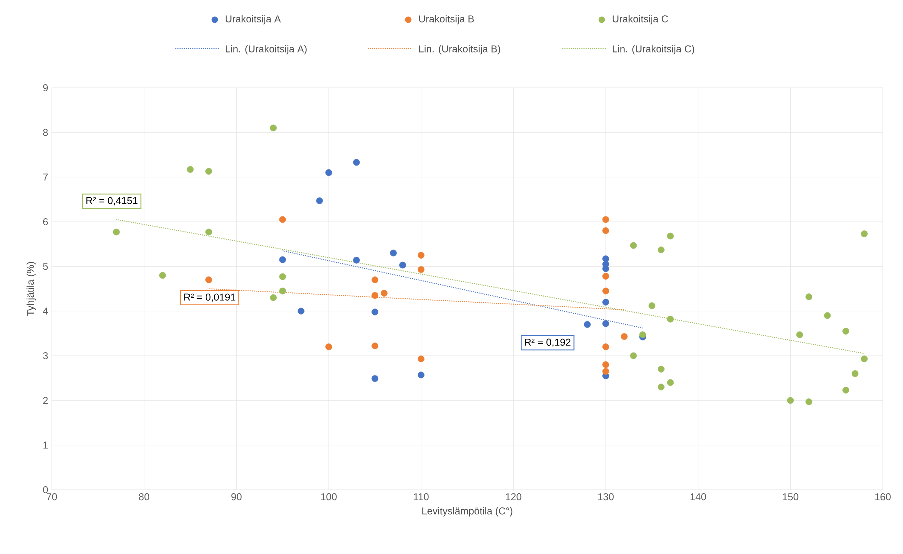 The image size is (903, 554). What do you see at coordinates (45, 88) in the screenshot?
I see `y-tick-label: 9` at bounding box center [45, 88].